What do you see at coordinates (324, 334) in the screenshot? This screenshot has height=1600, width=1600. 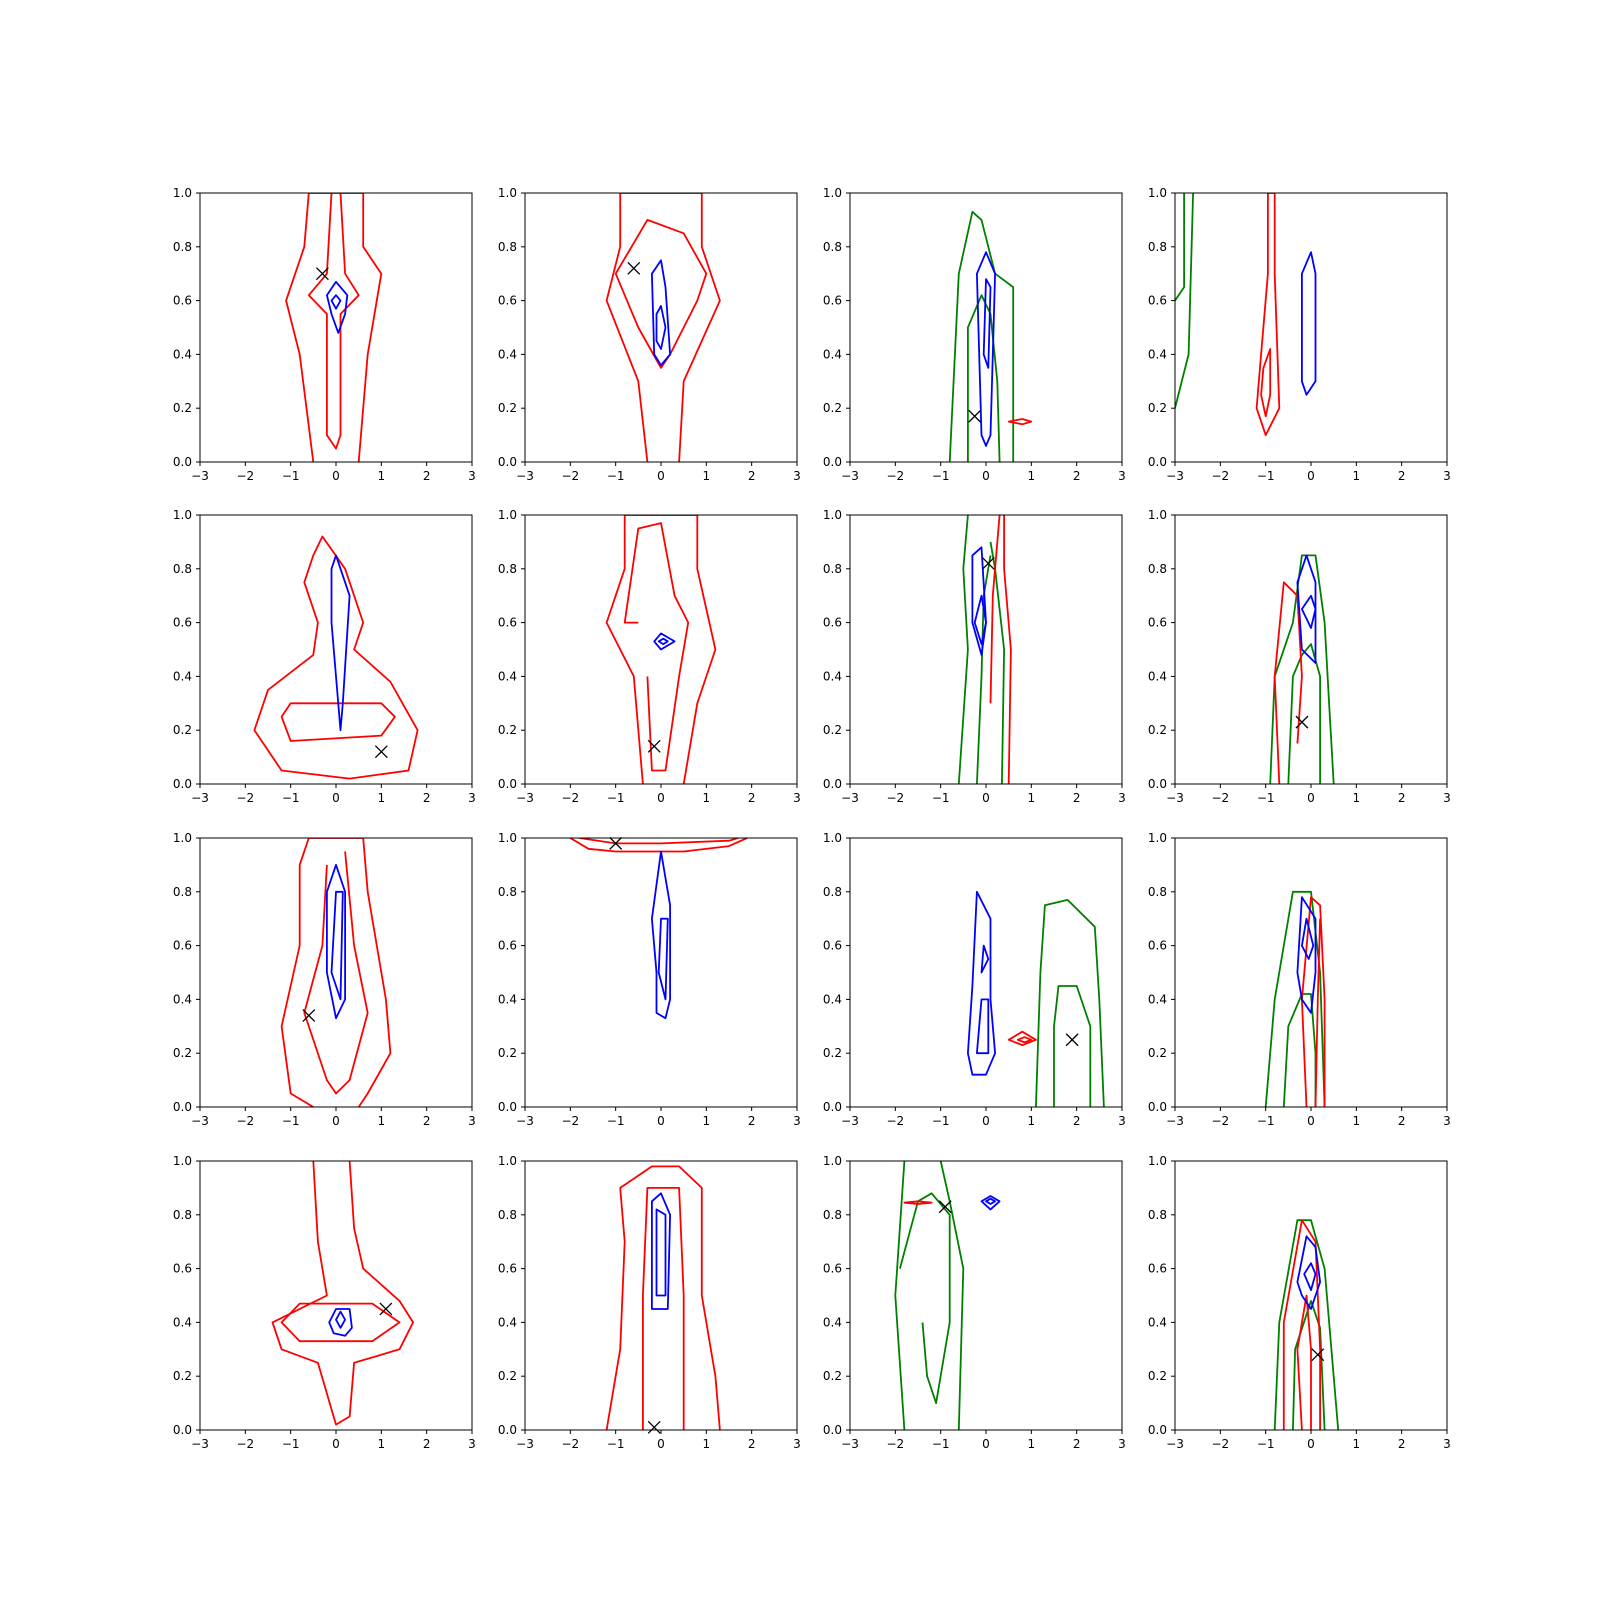 I see `subplot-1-1: −3 −2 −1 0 1 2 3 0.0 0.2 0.4 0.6 0.8 1.0` at bounding box center [324, 334].